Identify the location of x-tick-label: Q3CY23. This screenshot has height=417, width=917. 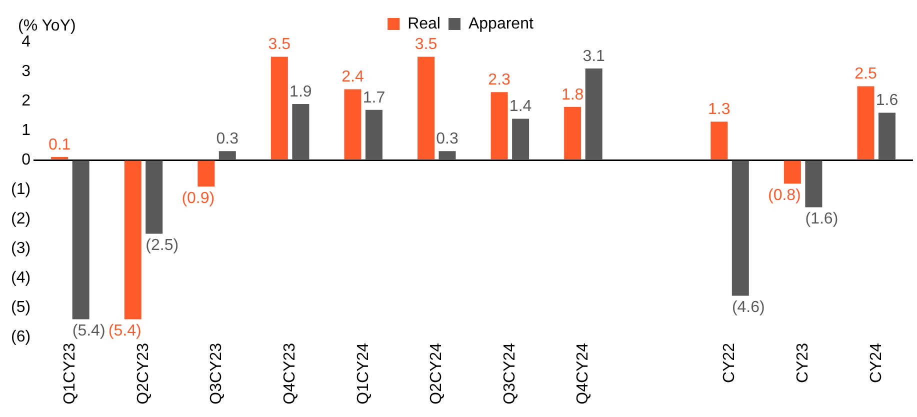
(217, 373).